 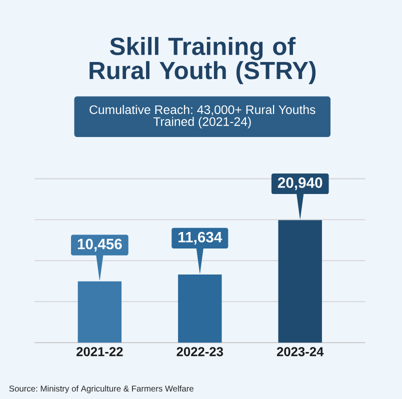 I want to click on source-note: Source: Ministry of Agriculture & Farmers Welfare, so click(x=101, y=389).